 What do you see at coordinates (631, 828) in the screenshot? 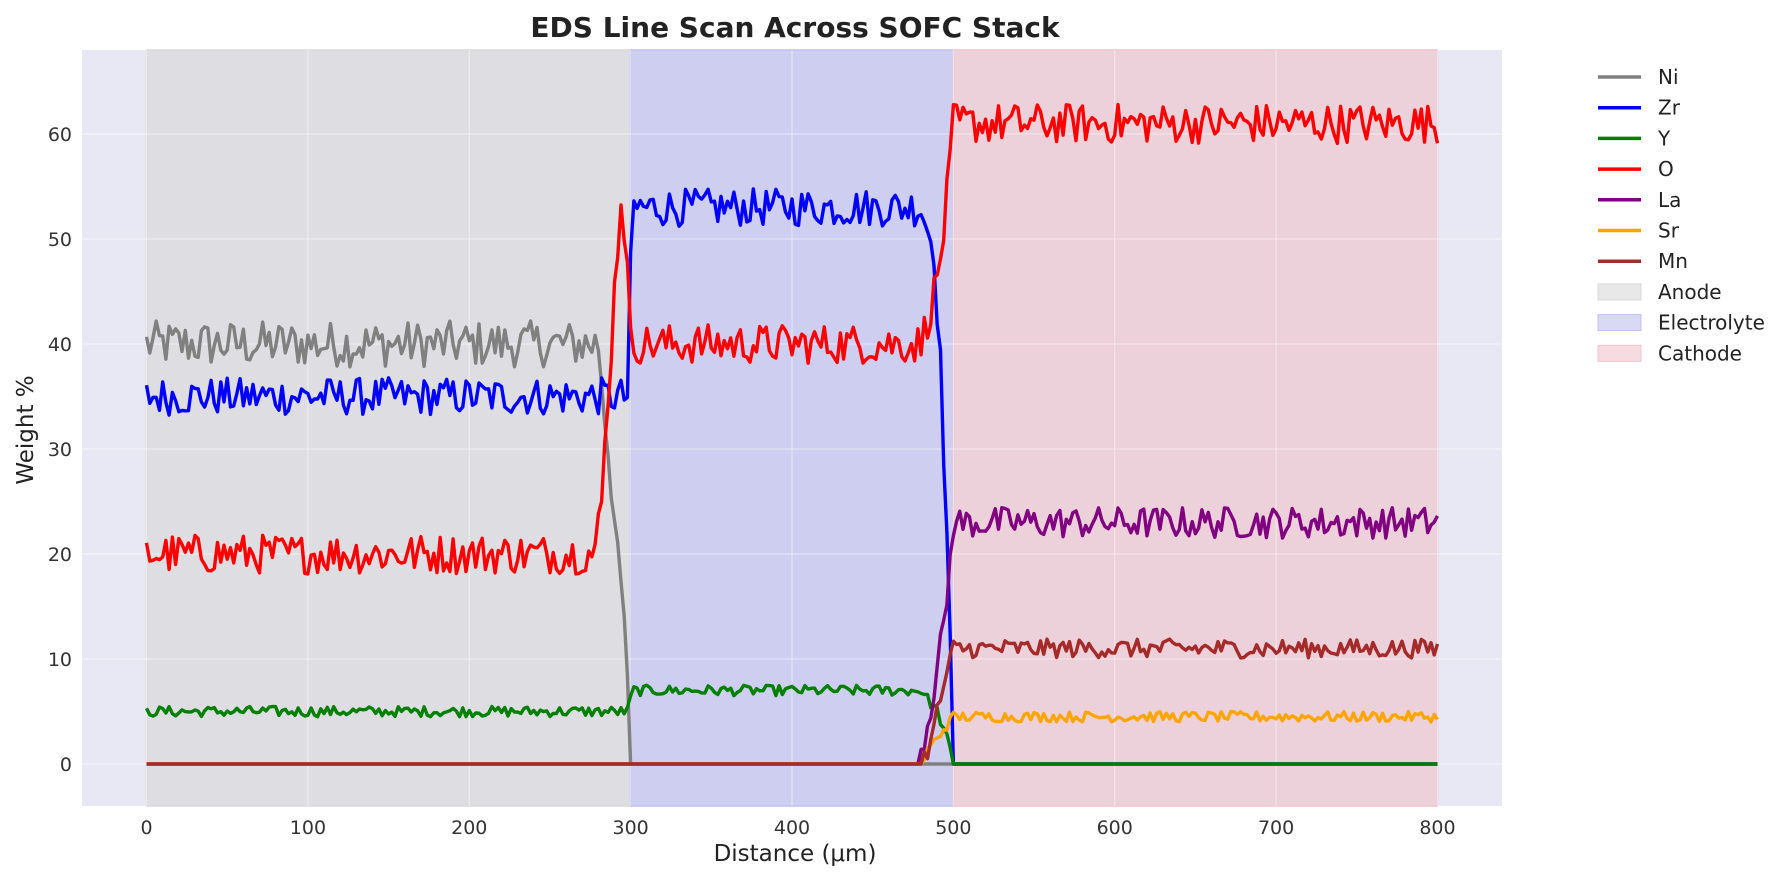
I see `x-tick-label: 300` at bounding box center [631, 828].